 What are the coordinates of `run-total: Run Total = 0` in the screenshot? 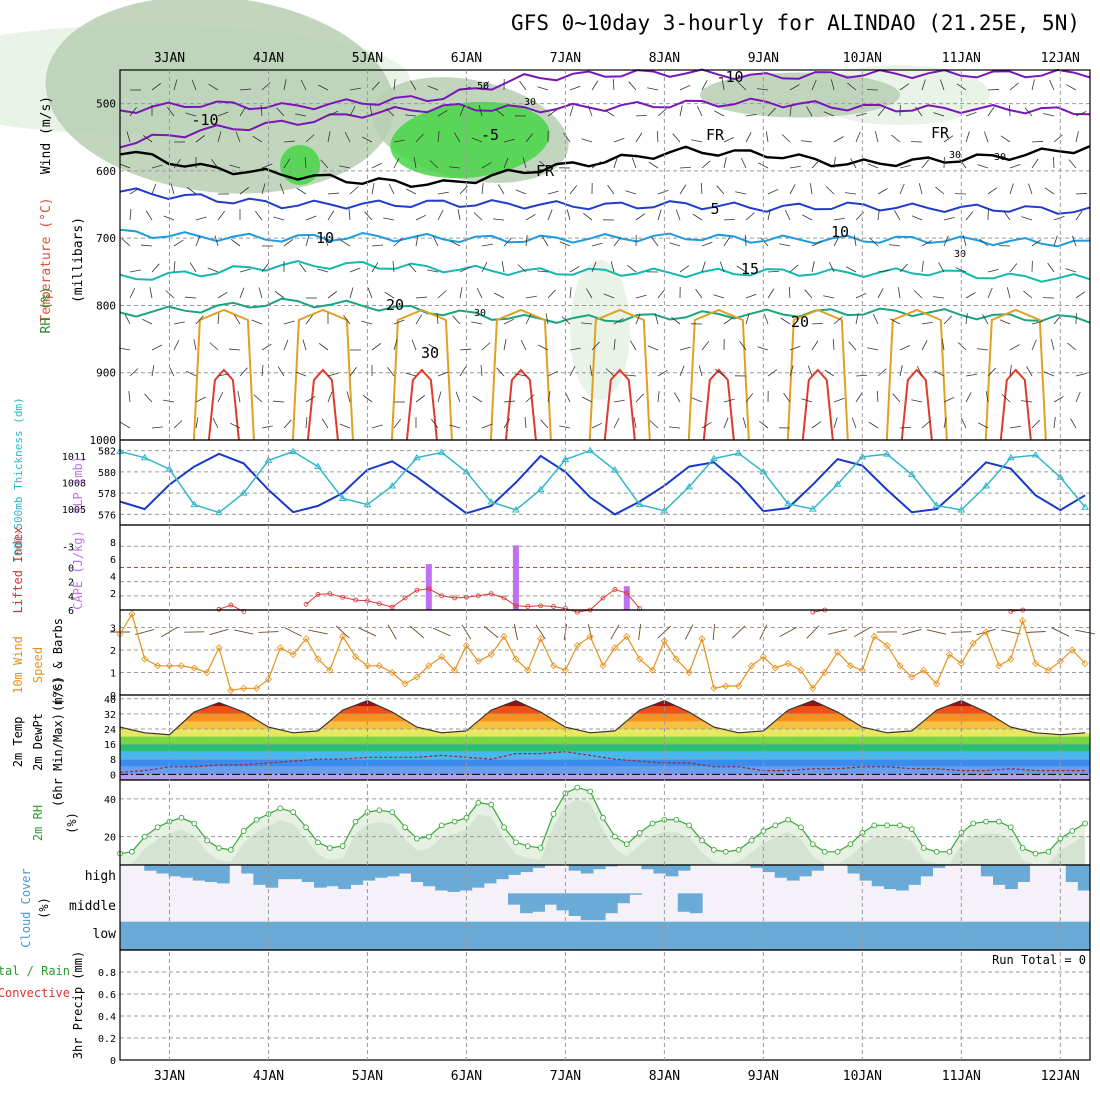 It's located at (1039, 960).